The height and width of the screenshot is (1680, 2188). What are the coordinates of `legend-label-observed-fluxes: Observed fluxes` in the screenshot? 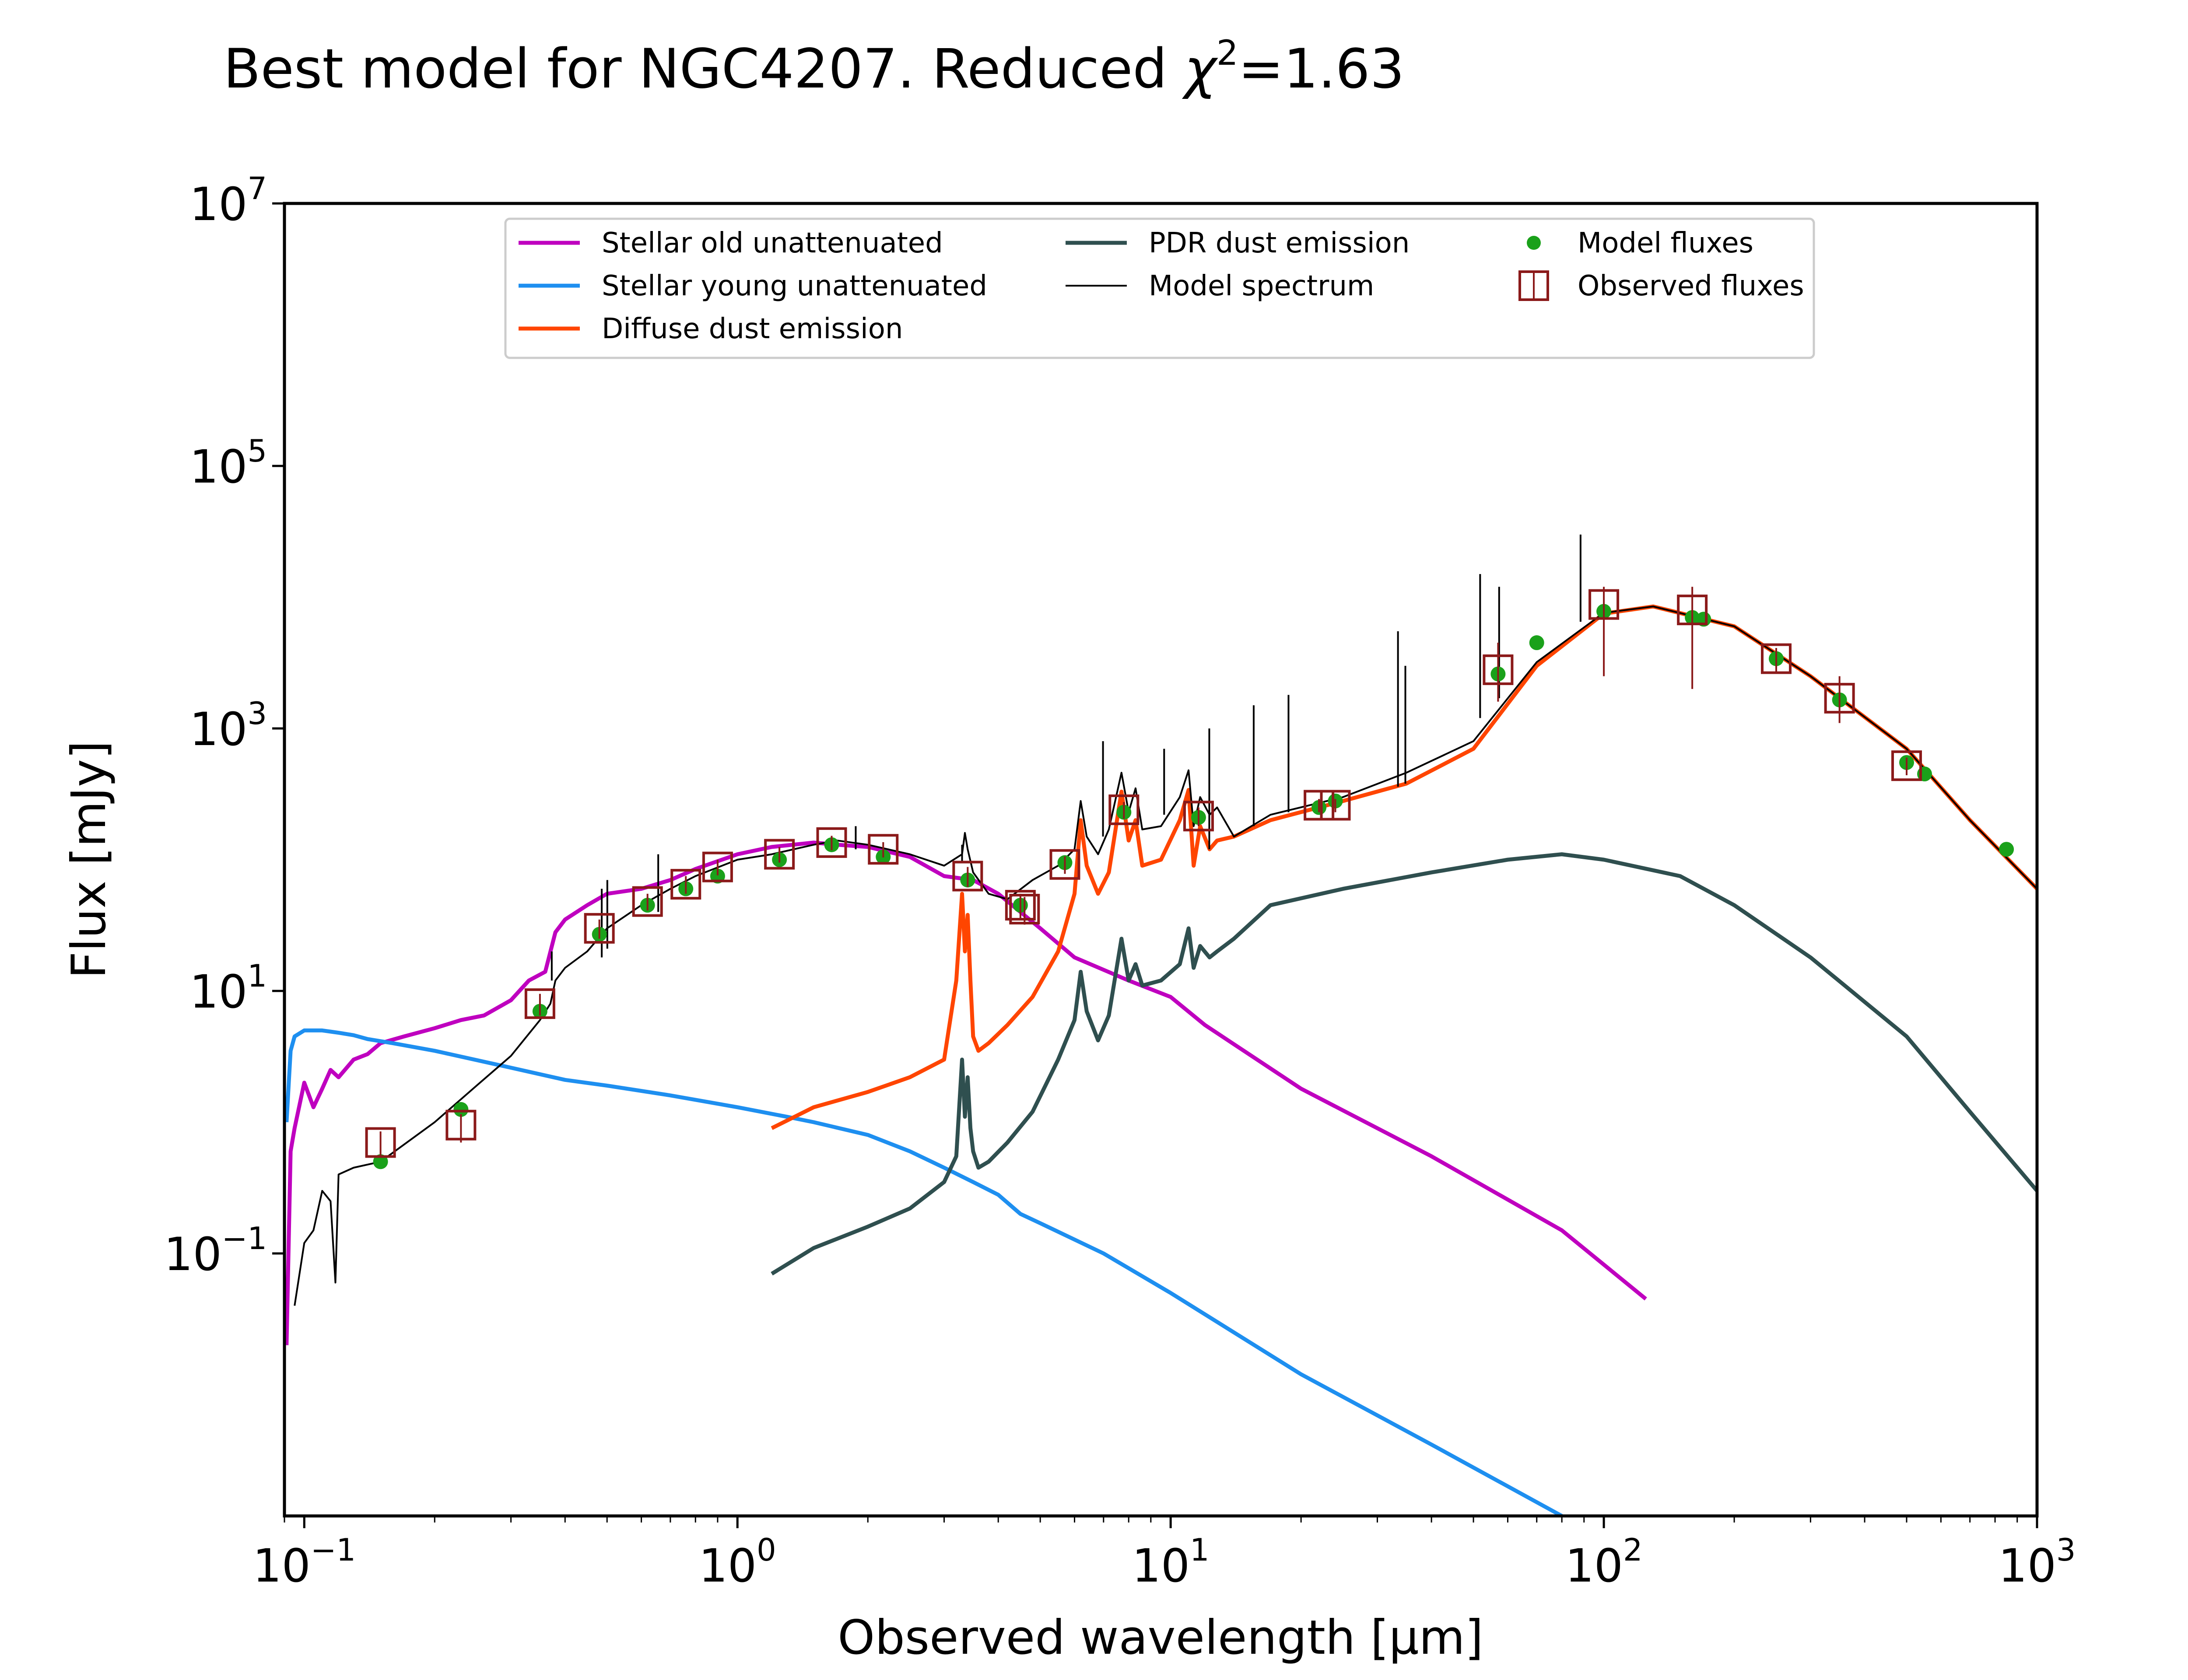 It's located at (1691, 286).